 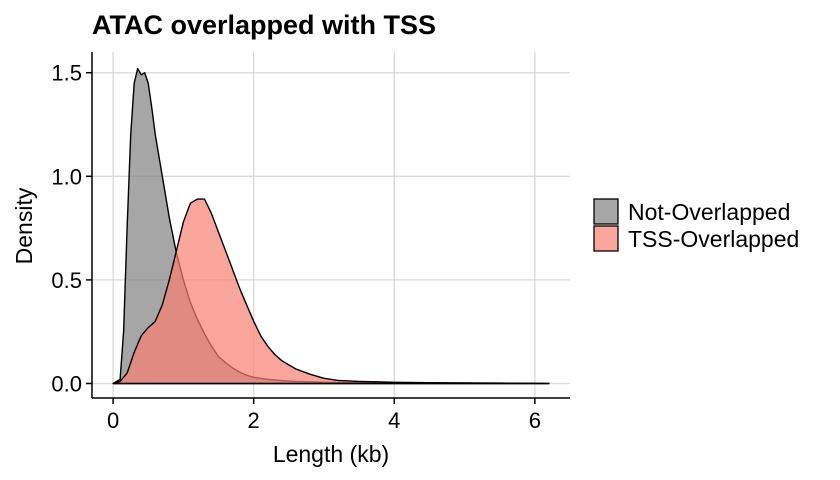 I want to click on legend-label-tss-overlapped: TSS-Overlapped, so click(x=713, y=239).